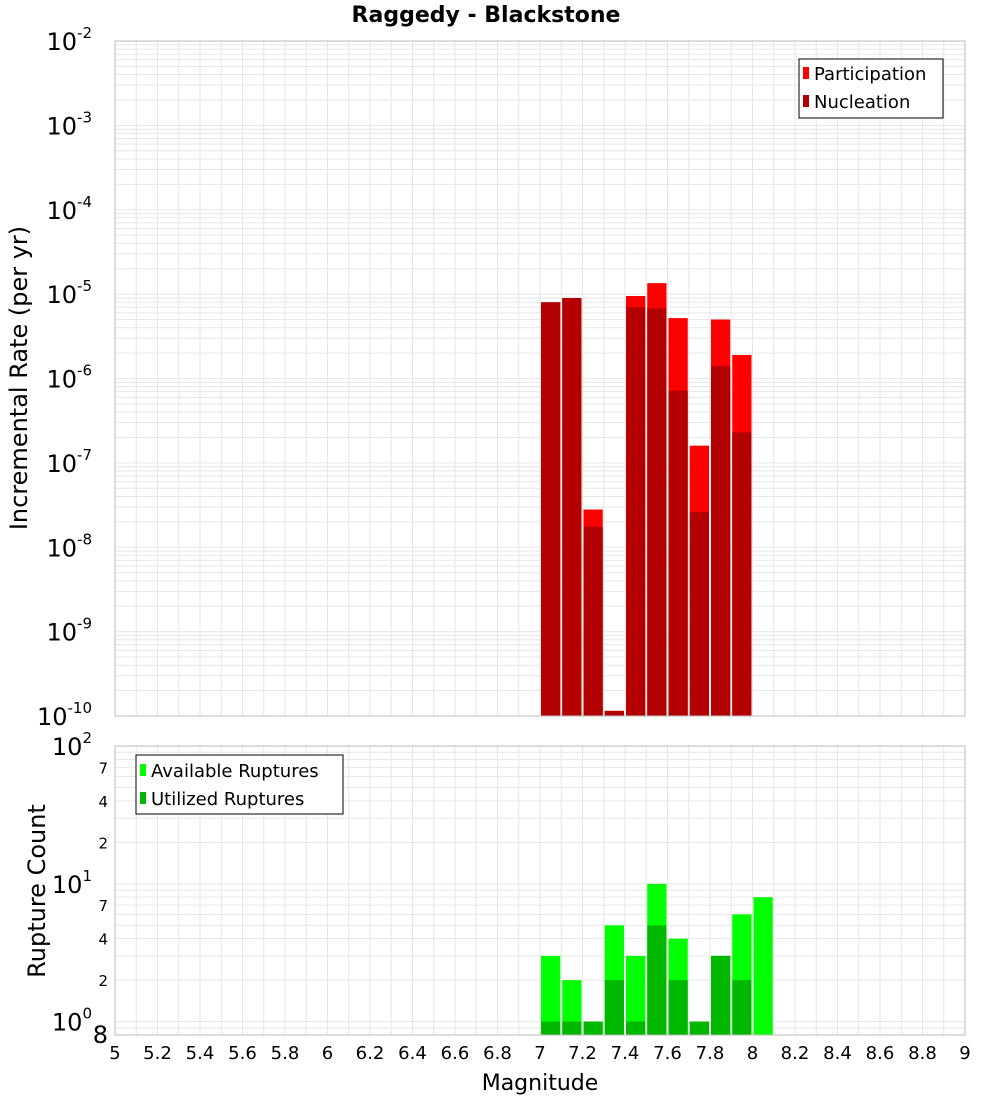 This screenshot has width=1000, height=1100. I want to click on rate-tick-label: 10⁻³, so click(69, 124).